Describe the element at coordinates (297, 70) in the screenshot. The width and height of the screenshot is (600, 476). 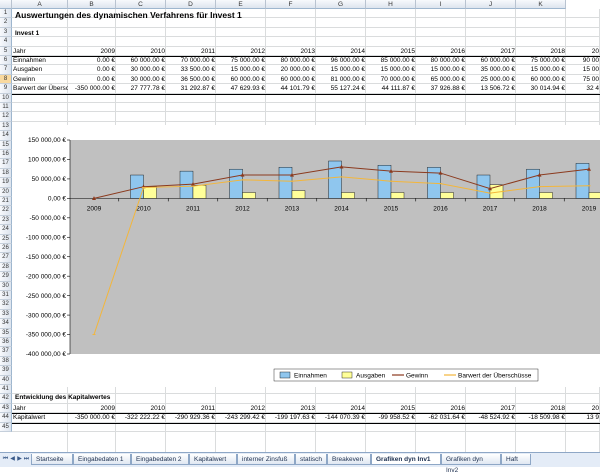
I see `table-cell: 20 000.00 €` at that location.